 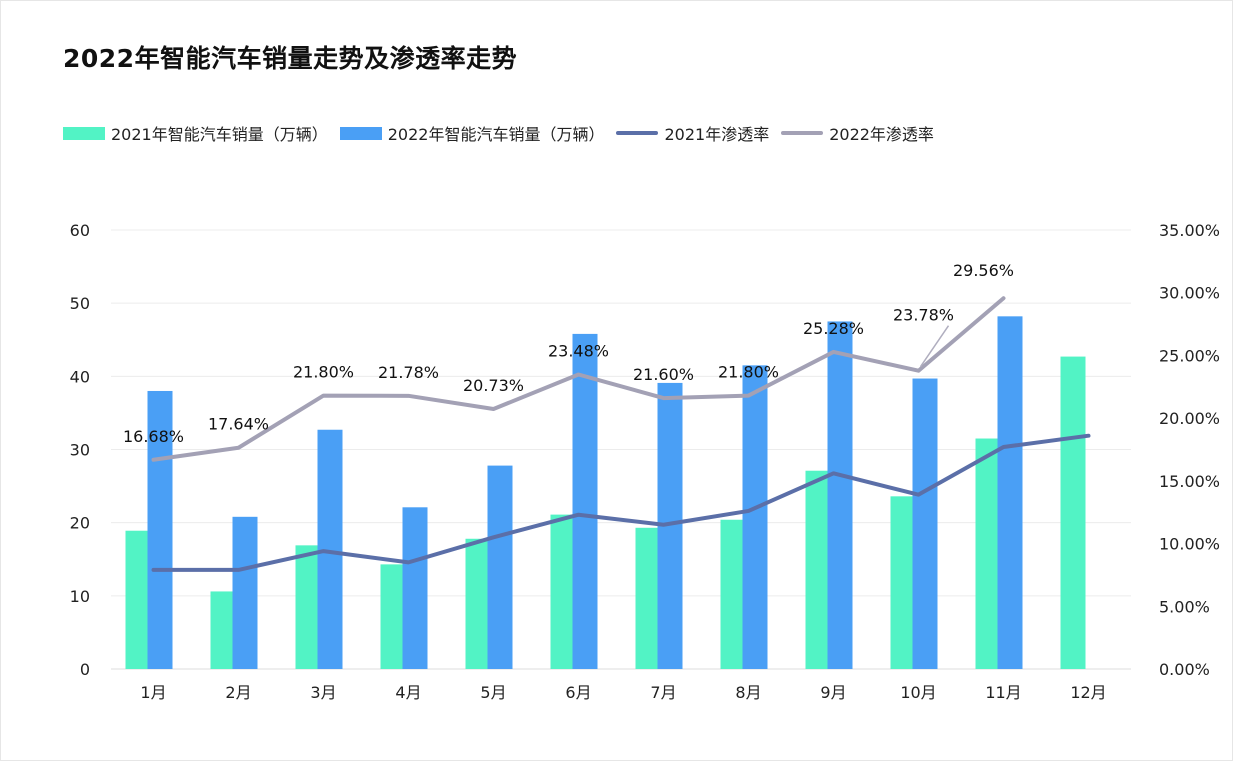 What do you see at coordinates (238, 424) in the screenshot?
I see `data-label-penetration-2022: 17.64%` at bounding box center [238, 424].